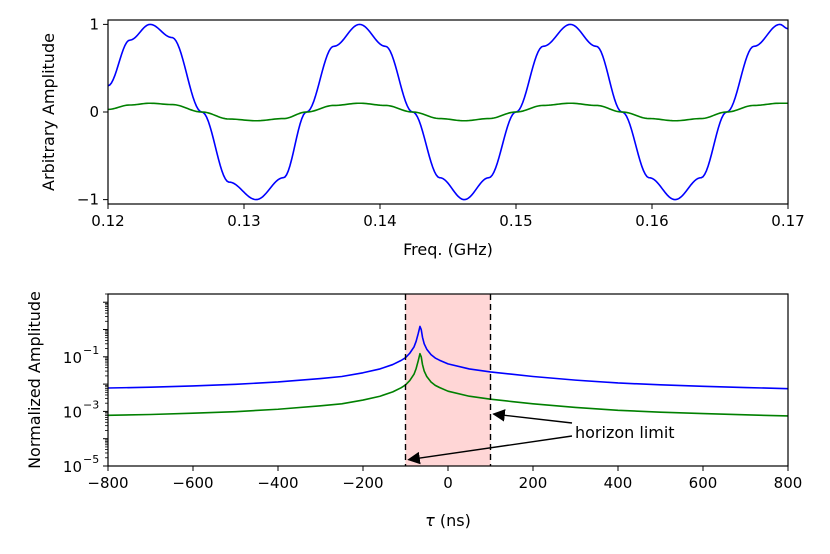  Describe the element at coordinates (85, 384) in the screenshot. I see `bottom-y-ticks: 10−510−310−1` at that location.